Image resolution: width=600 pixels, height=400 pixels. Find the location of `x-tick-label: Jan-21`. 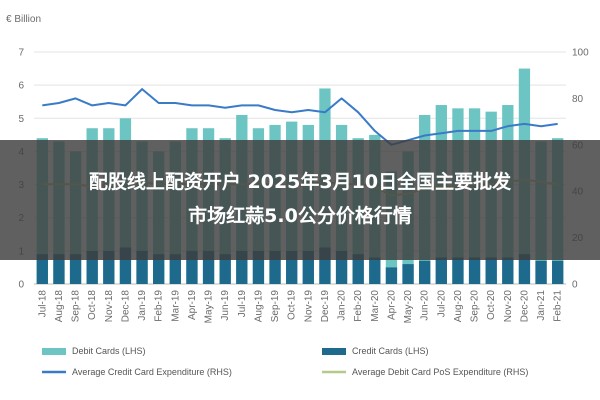

x-tick-label: Jan-21 is located at coordinates (541, 305).